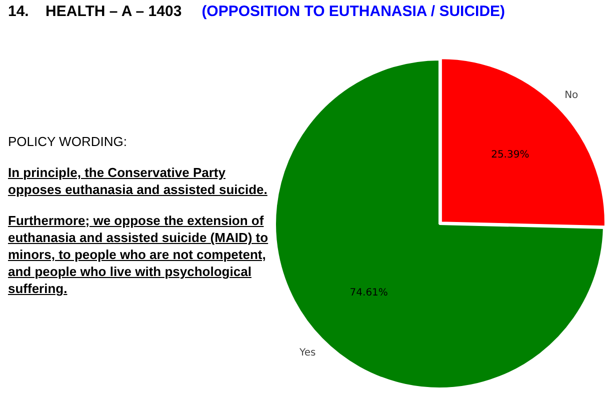  What do you see at coordinates (68, 141) in the screenshot?
I see `text: POLICY WORDING:` at bounding box center [68, 141].